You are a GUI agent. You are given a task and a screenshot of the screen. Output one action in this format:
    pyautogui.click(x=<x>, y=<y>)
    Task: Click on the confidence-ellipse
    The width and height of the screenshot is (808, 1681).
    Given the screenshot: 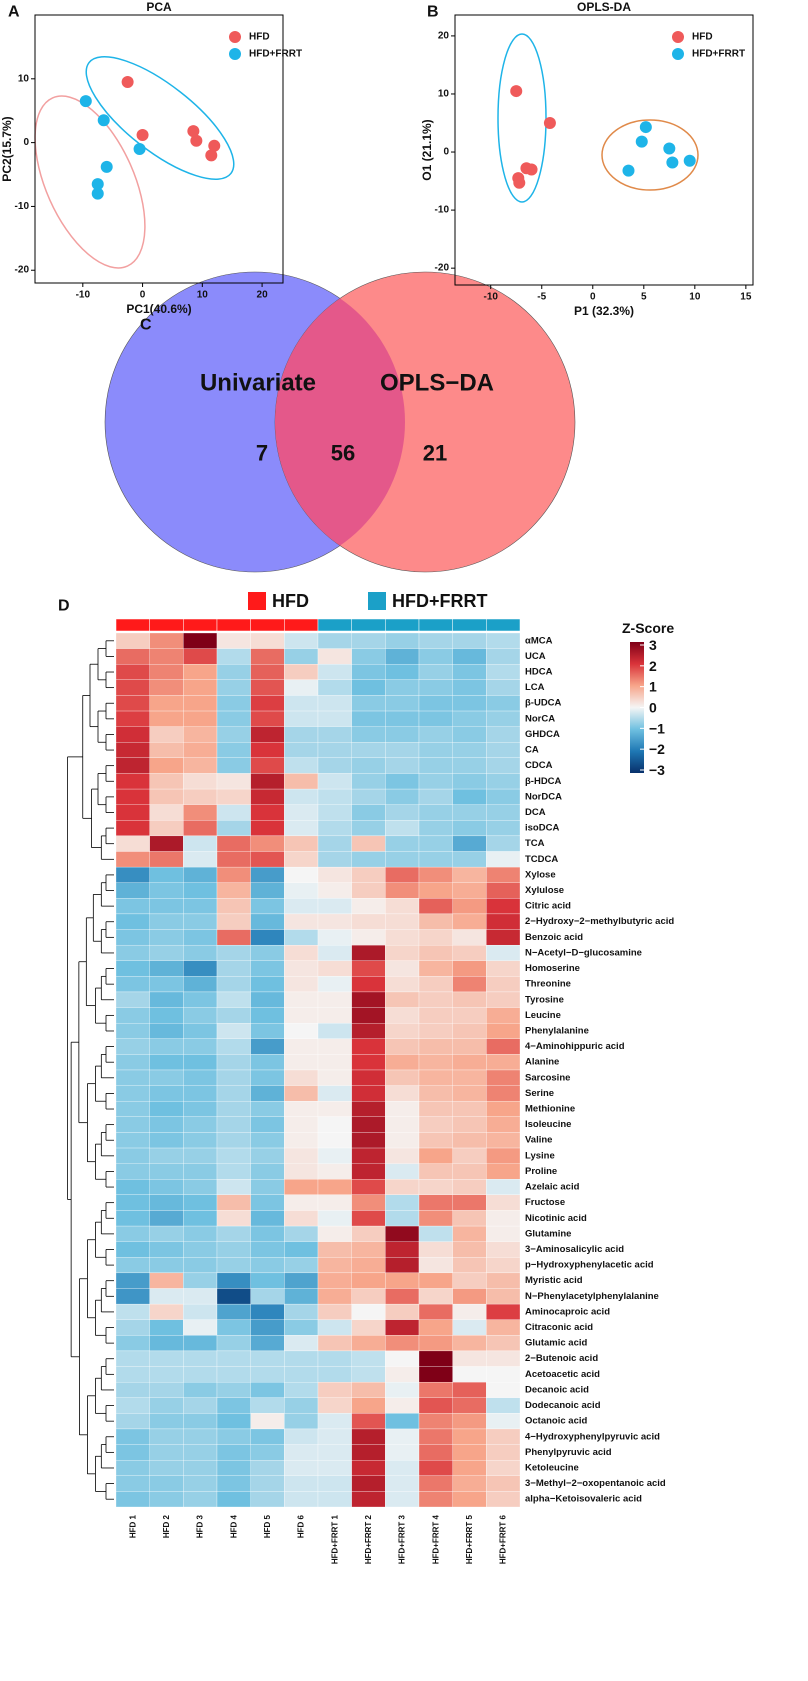 What is the action you would take?
    pyautogui.click(x=650, y=155)
    